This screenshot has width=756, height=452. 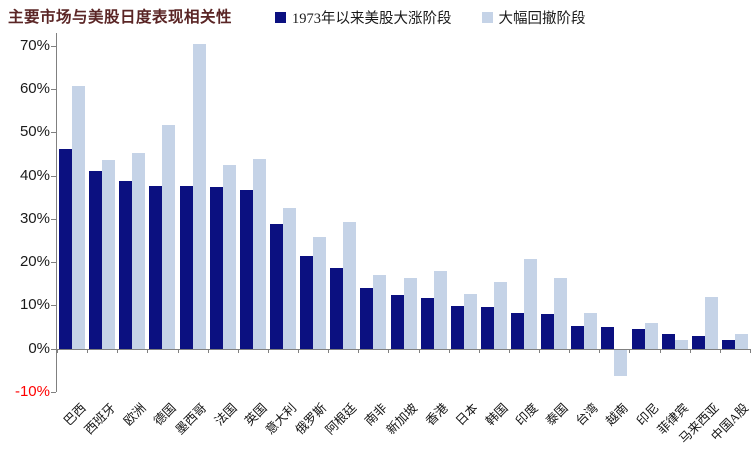 What do you see at coordinates (34, 88) in the screenshot?
I see `y-axis-tick-label: 60%` at bounding box center [34, 88].